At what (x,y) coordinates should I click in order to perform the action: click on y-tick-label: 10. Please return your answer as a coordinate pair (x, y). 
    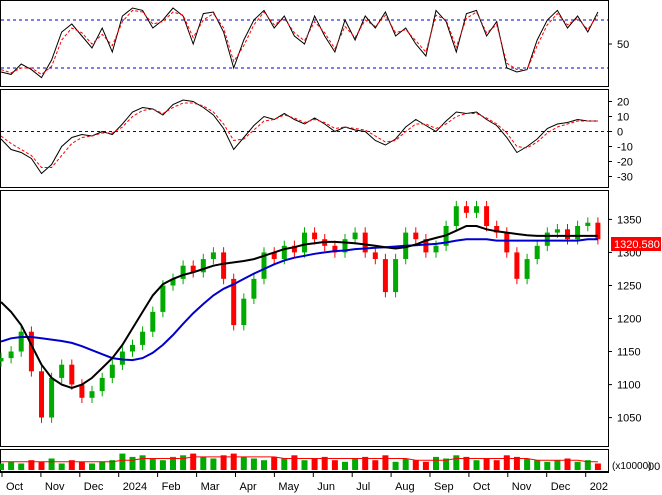
    Looking at the image, I should click on (623, 118).